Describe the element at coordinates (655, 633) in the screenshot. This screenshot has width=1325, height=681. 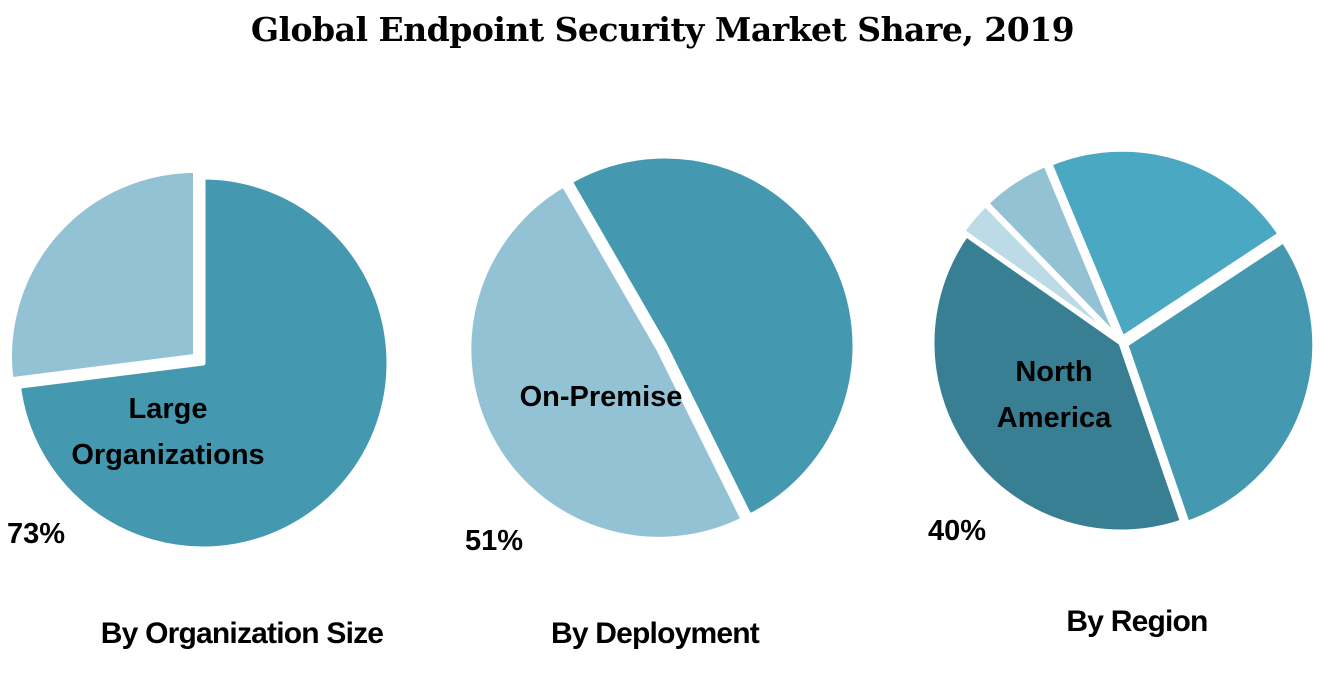
I see `pie-2-caption: By Deployment` at that location.